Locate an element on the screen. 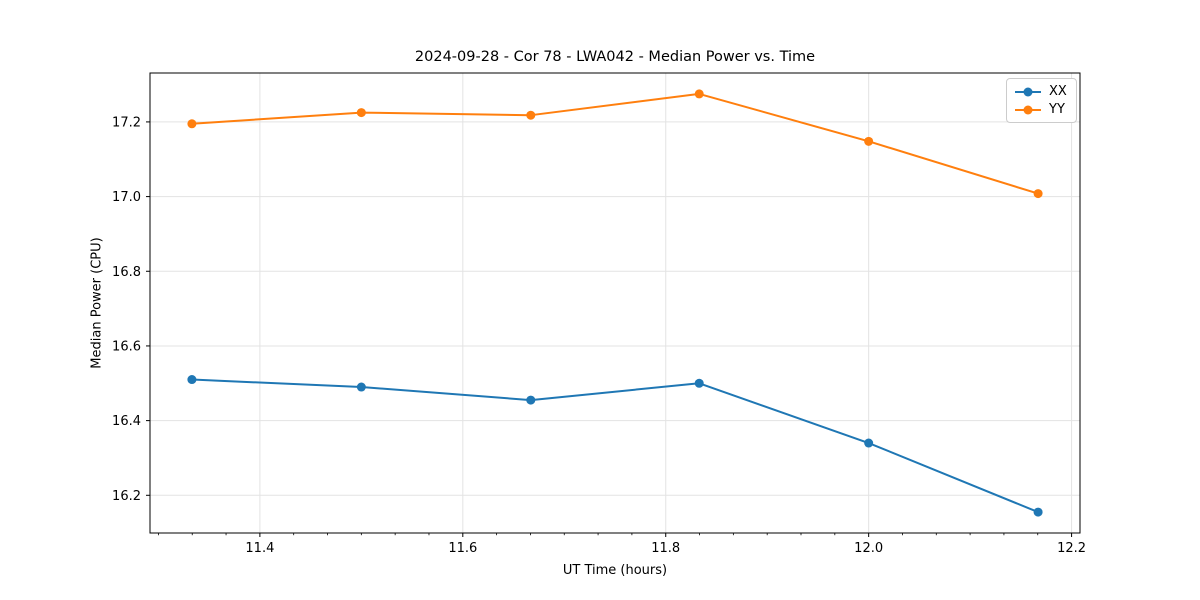 This screenshot has height=600, width=1200. legend: XX YY is located at coordinates (1041, 100).